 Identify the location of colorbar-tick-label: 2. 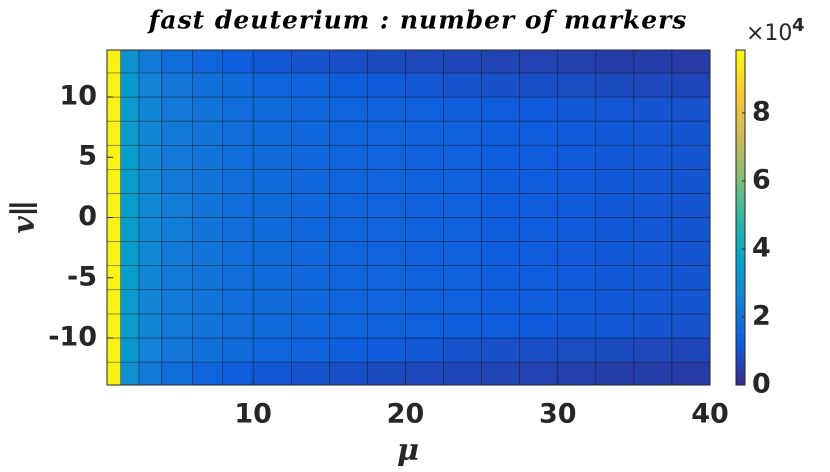
(761, 315).